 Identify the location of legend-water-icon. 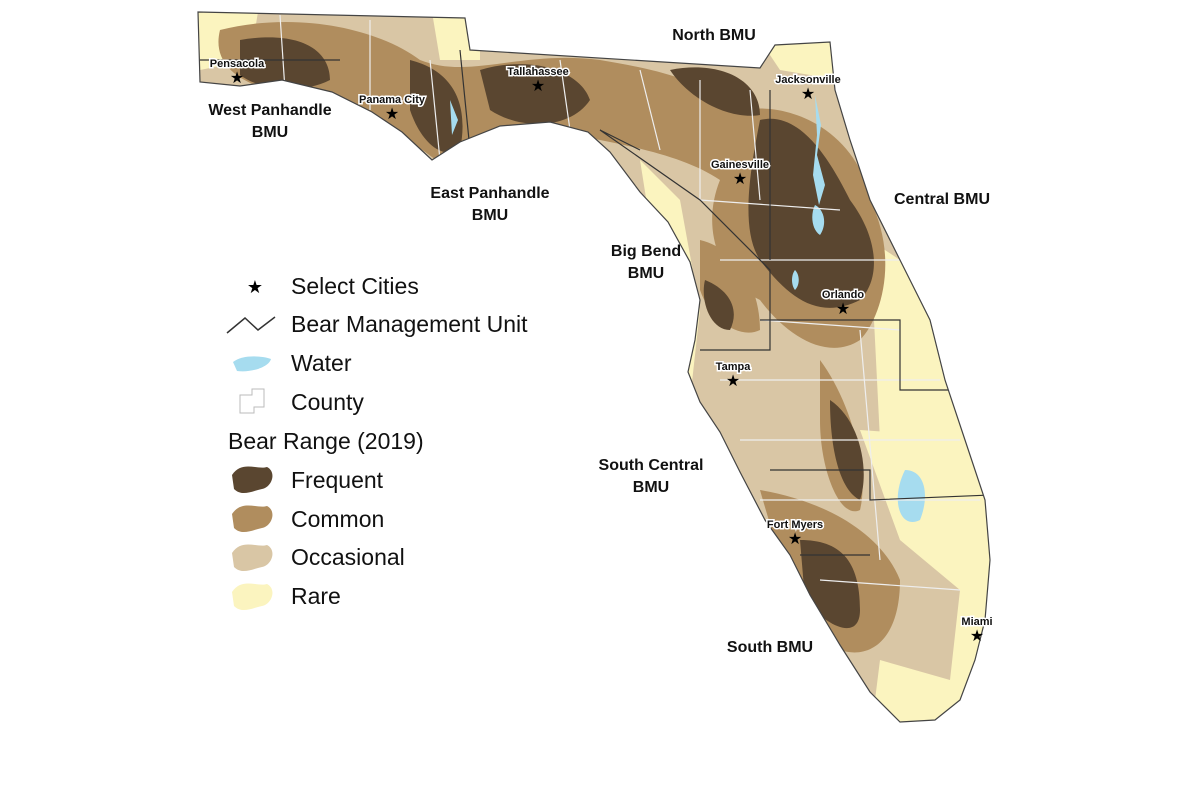
(252, 364).